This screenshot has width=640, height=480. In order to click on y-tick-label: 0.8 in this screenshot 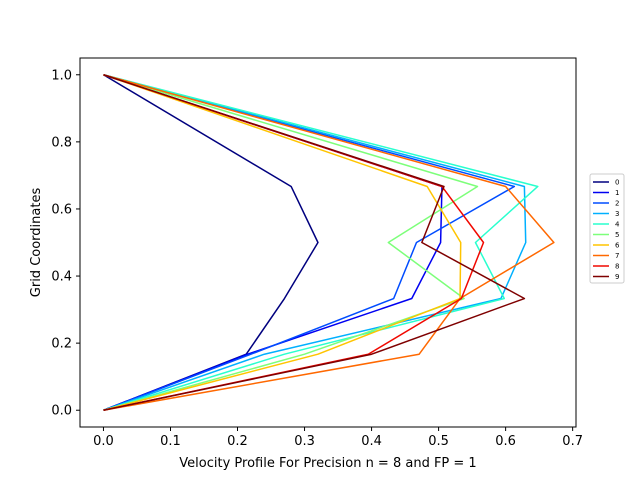, I will do `click(61, 142)`.